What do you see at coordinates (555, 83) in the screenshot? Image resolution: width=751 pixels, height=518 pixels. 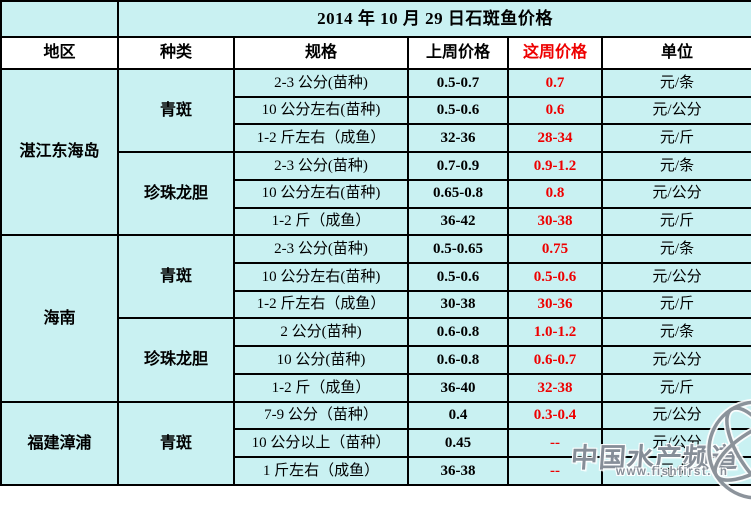 I see `this-week-cell: 0.7` at bounding box center [555, 83].